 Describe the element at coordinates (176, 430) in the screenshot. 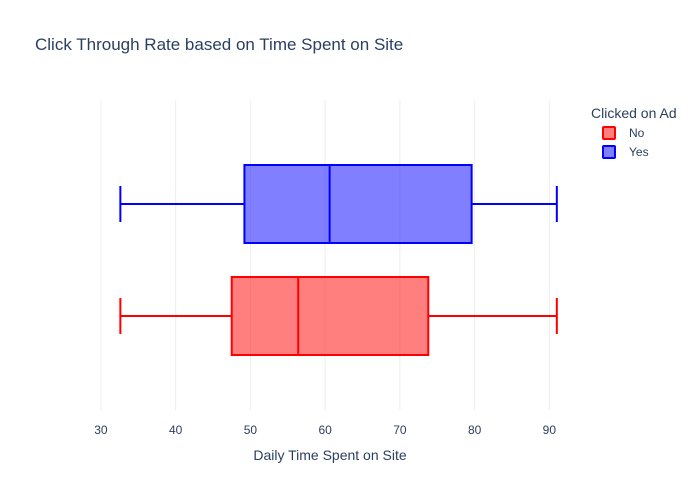

I see `x-tick-label: 40` at that location.